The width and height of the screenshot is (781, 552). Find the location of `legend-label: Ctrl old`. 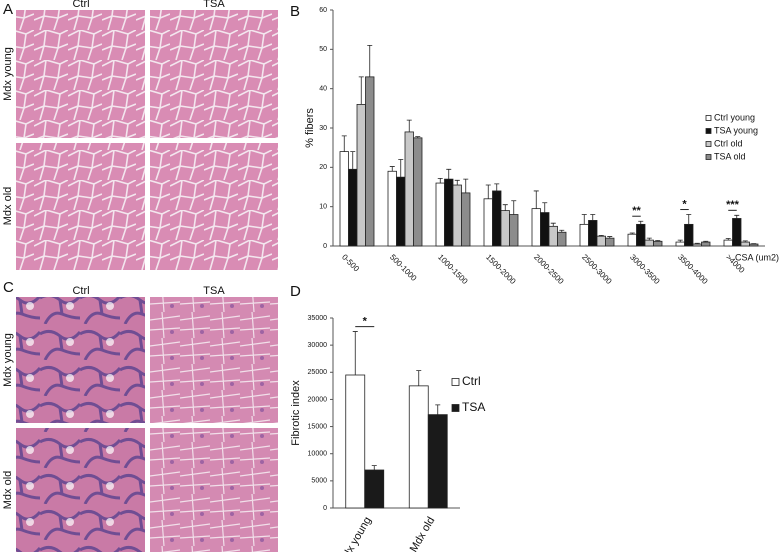

legend-label: Ctrl old is located at coordinates (728, 143).